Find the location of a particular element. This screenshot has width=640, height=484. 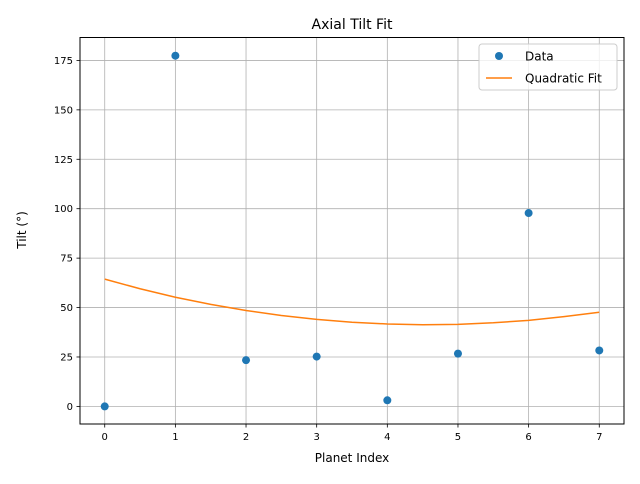

y-tick-label: 75 is located at coordinates (66, 259).